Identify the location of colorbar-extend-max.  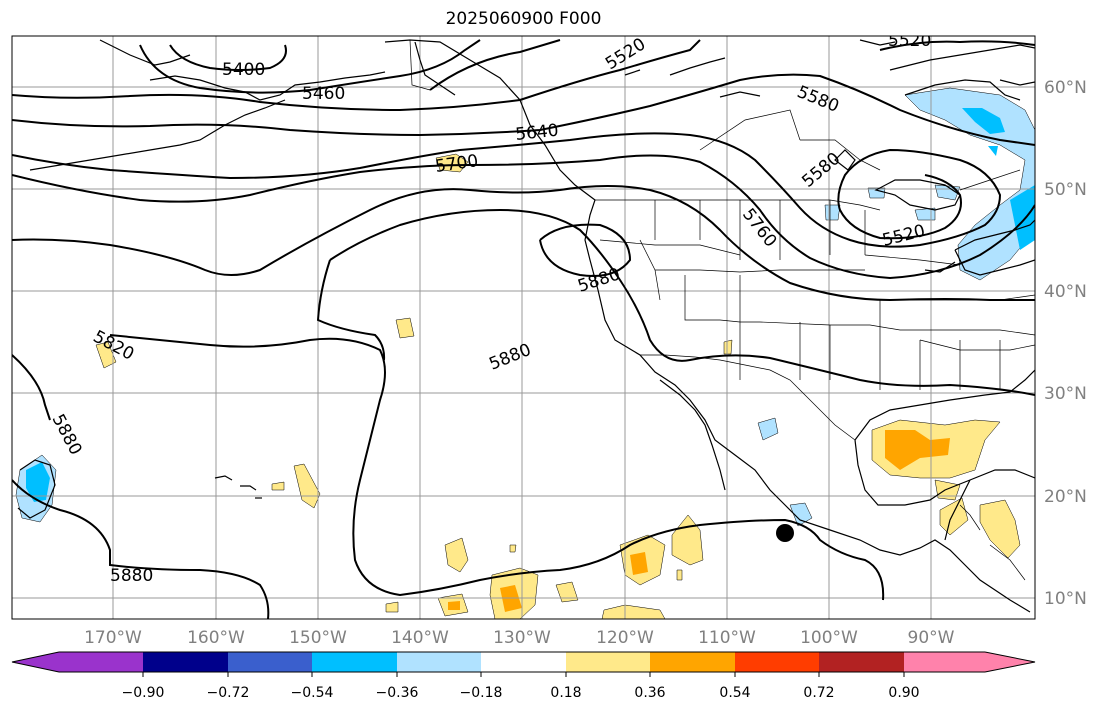
(1010, 662).